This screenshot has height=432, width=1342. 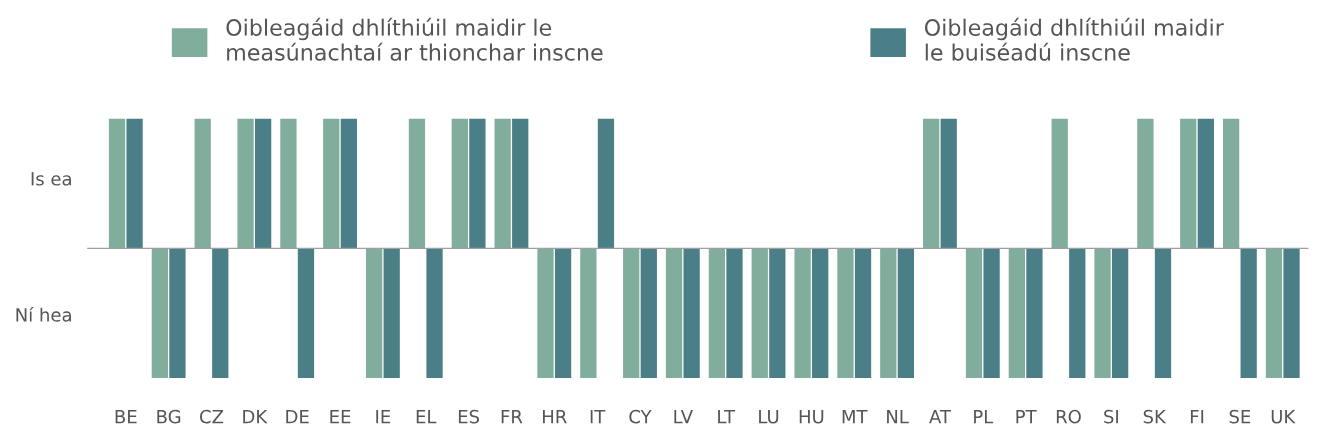 What do you see at coordinates (512, 417) in the screenshot?
I see `x-tick-label: FR` at bounding box center [512, 417].